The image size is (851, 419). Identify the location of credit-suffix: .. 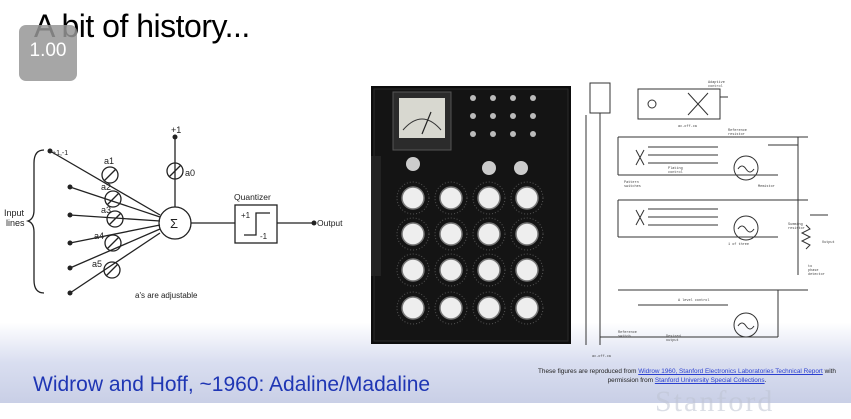
(765, 380).